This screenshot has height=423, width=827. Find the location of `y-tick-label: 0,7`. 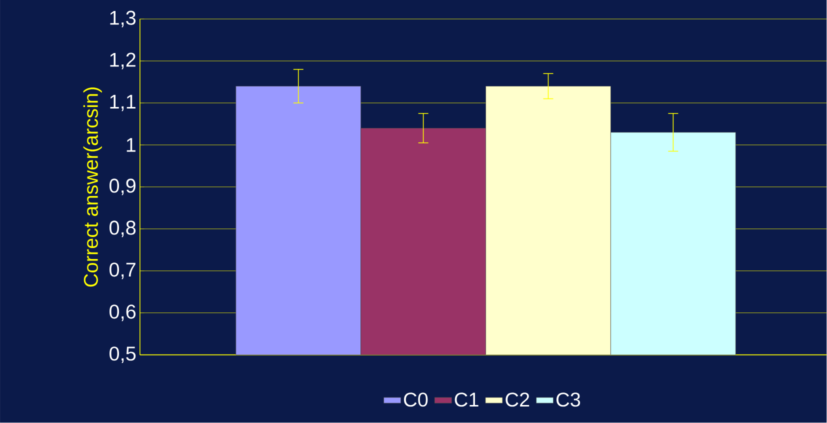

y-tick-label: 0,7 is located at coordinates (123, 271).